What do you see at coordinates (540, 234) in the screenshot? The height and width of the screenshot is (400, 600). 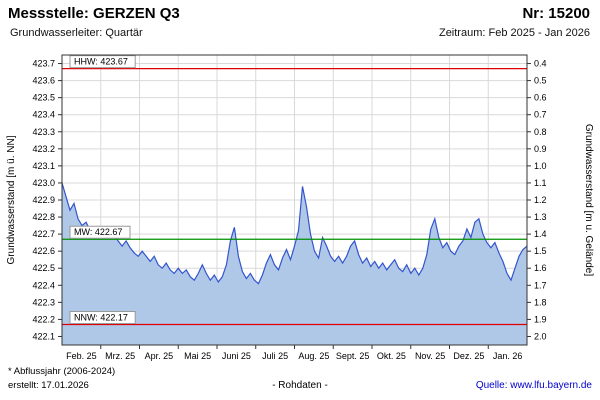 I see `y-tick-label-right: 1.4` at bounding box center [540, 234].